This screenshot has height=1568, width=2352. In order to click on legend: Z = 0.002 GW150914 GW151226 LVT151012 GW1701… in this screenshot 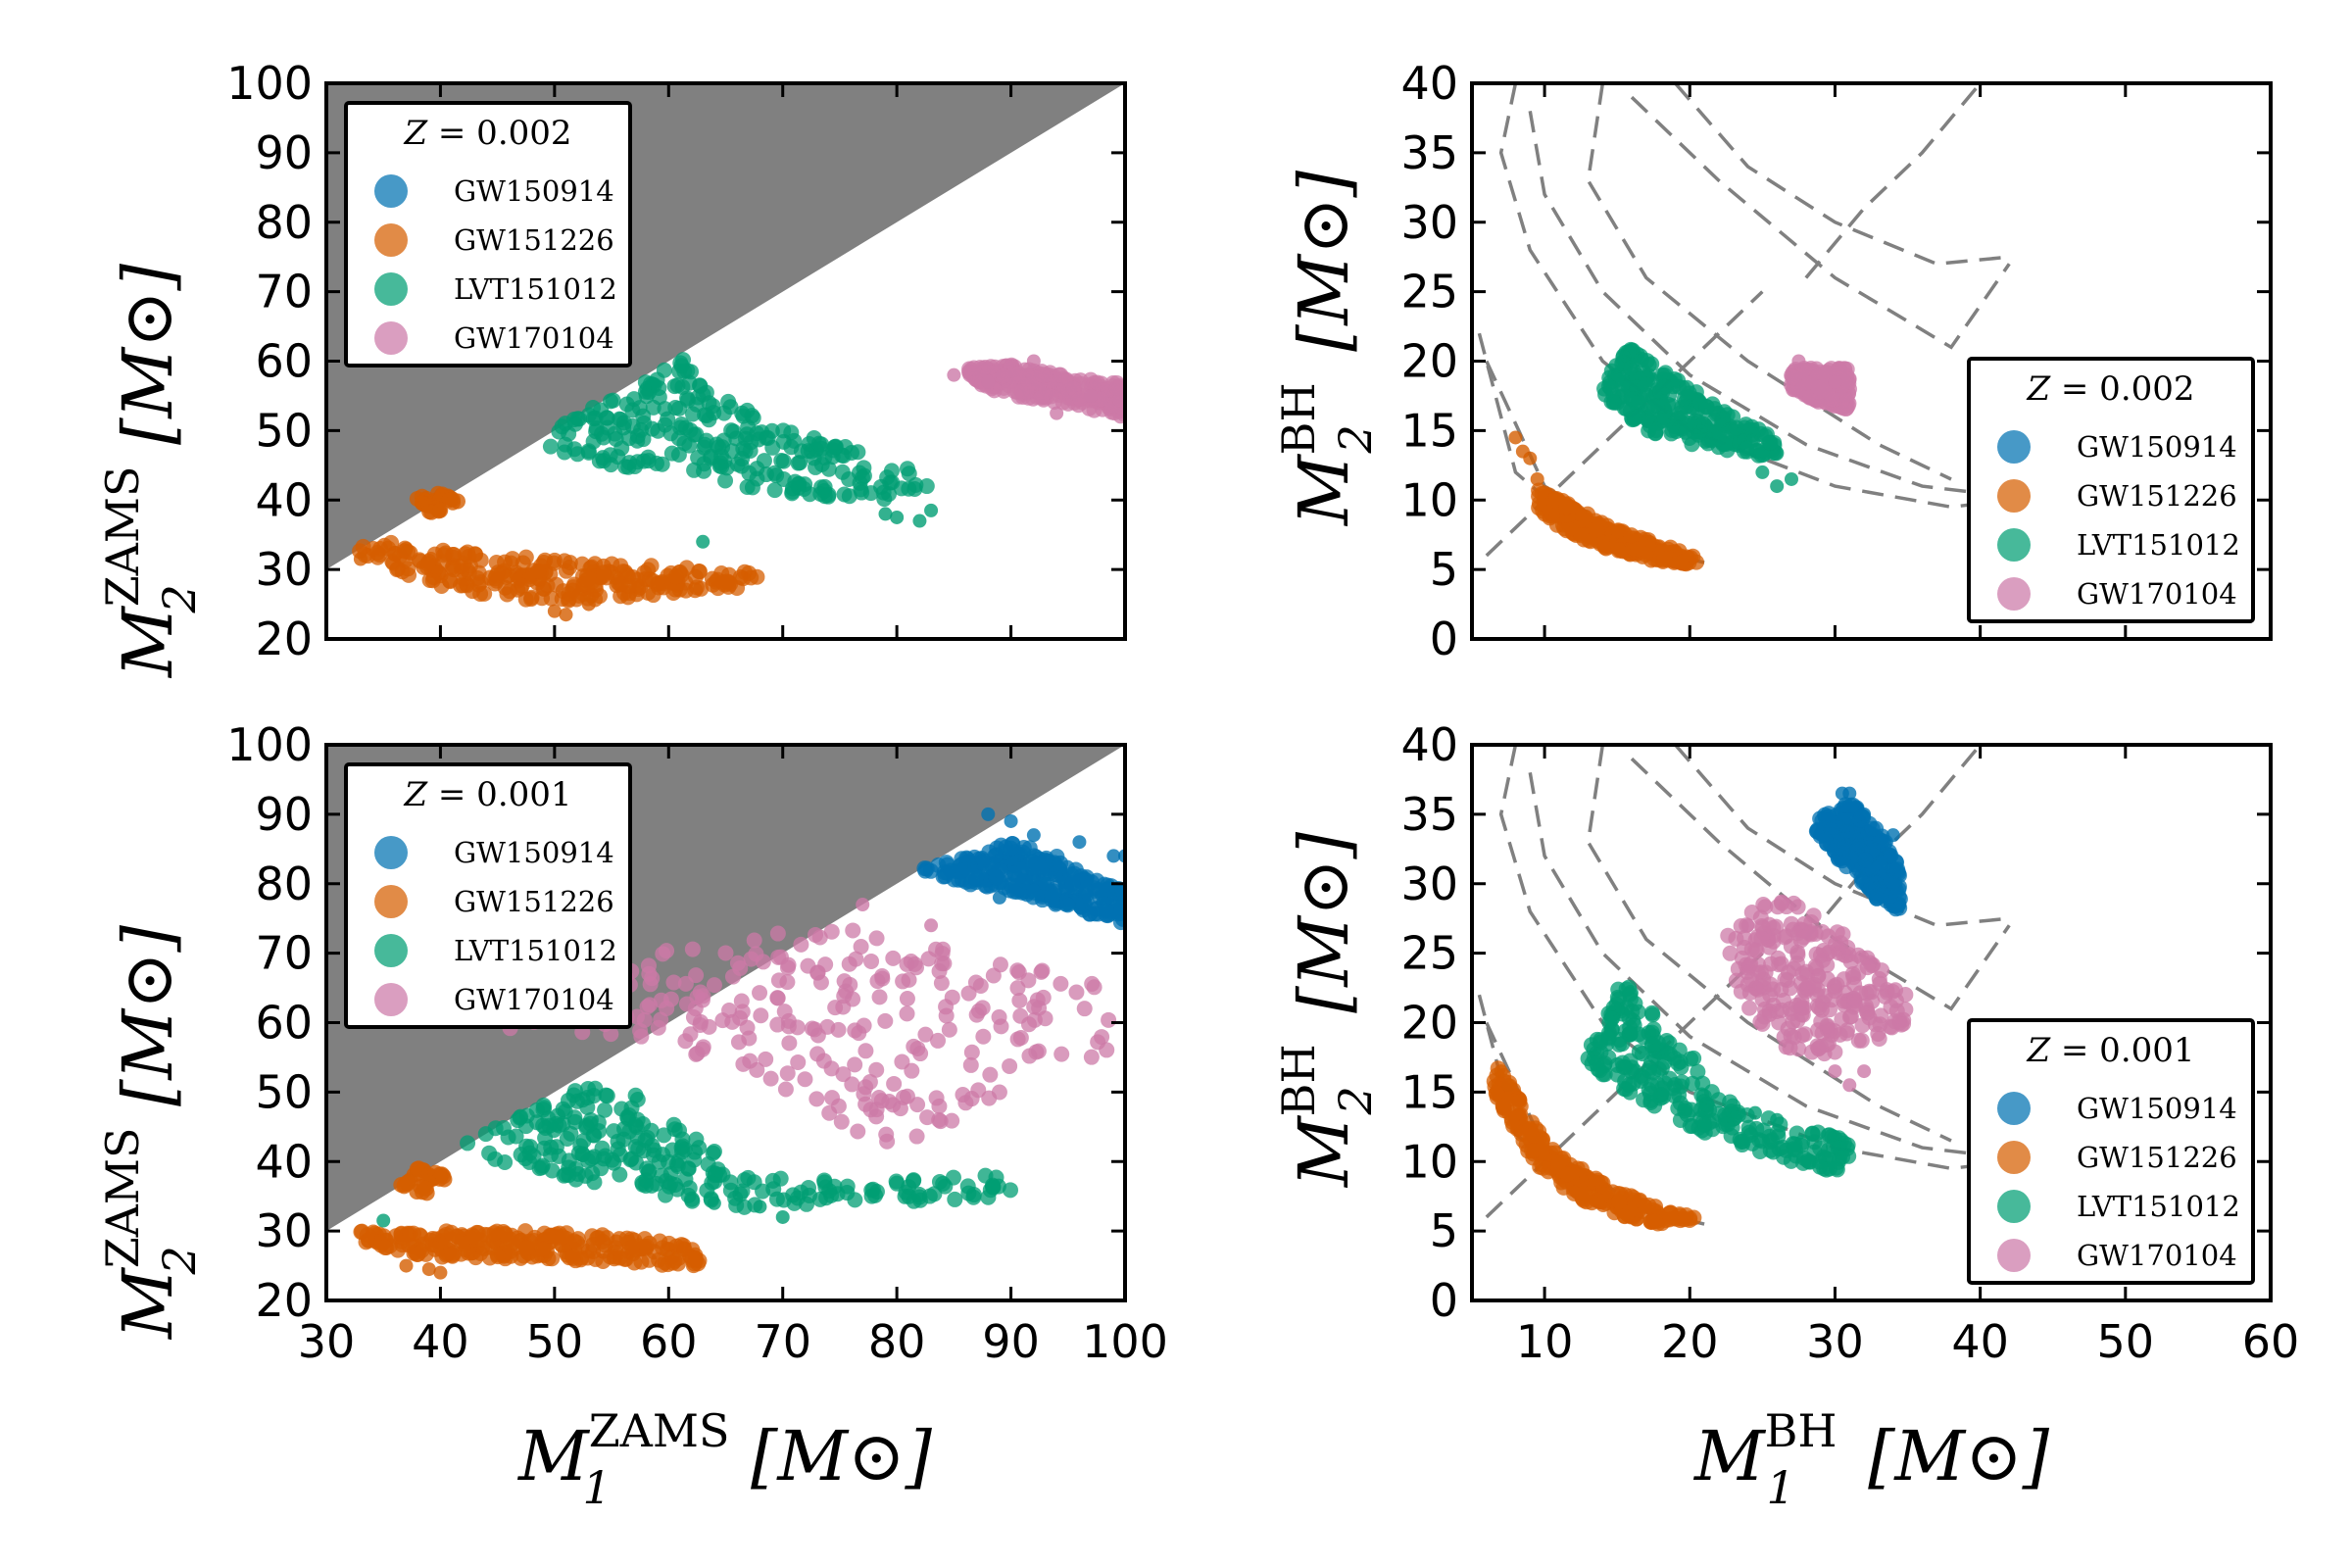, I will do `click(488, 234)`.